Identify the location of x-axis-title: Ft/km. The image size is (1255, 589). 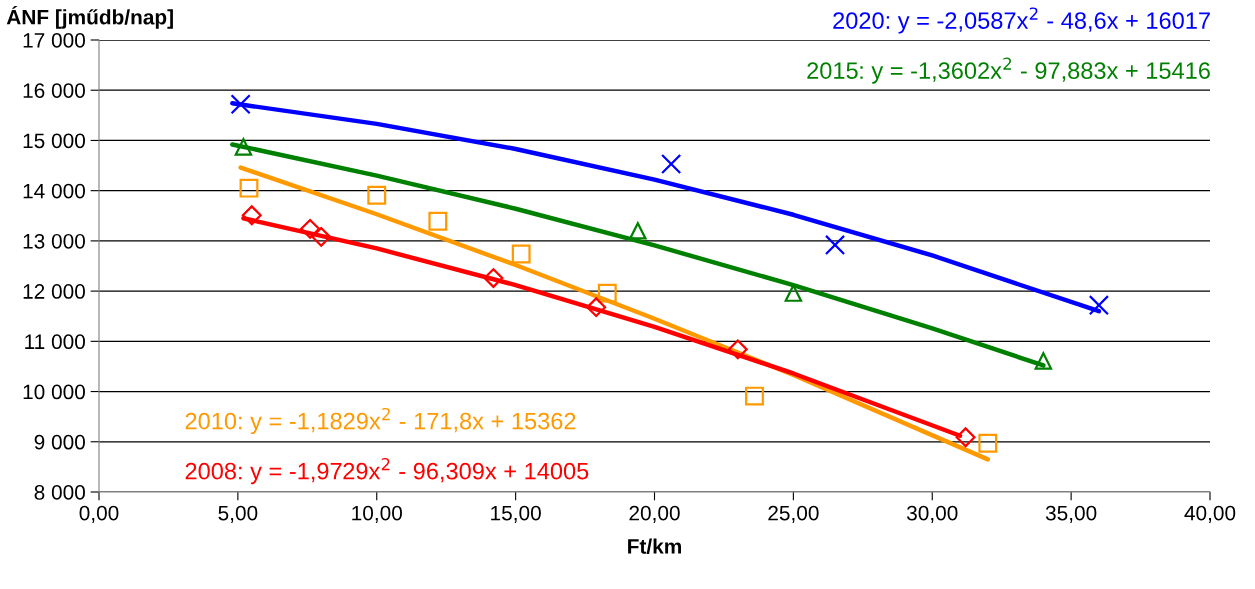
(654, 546).